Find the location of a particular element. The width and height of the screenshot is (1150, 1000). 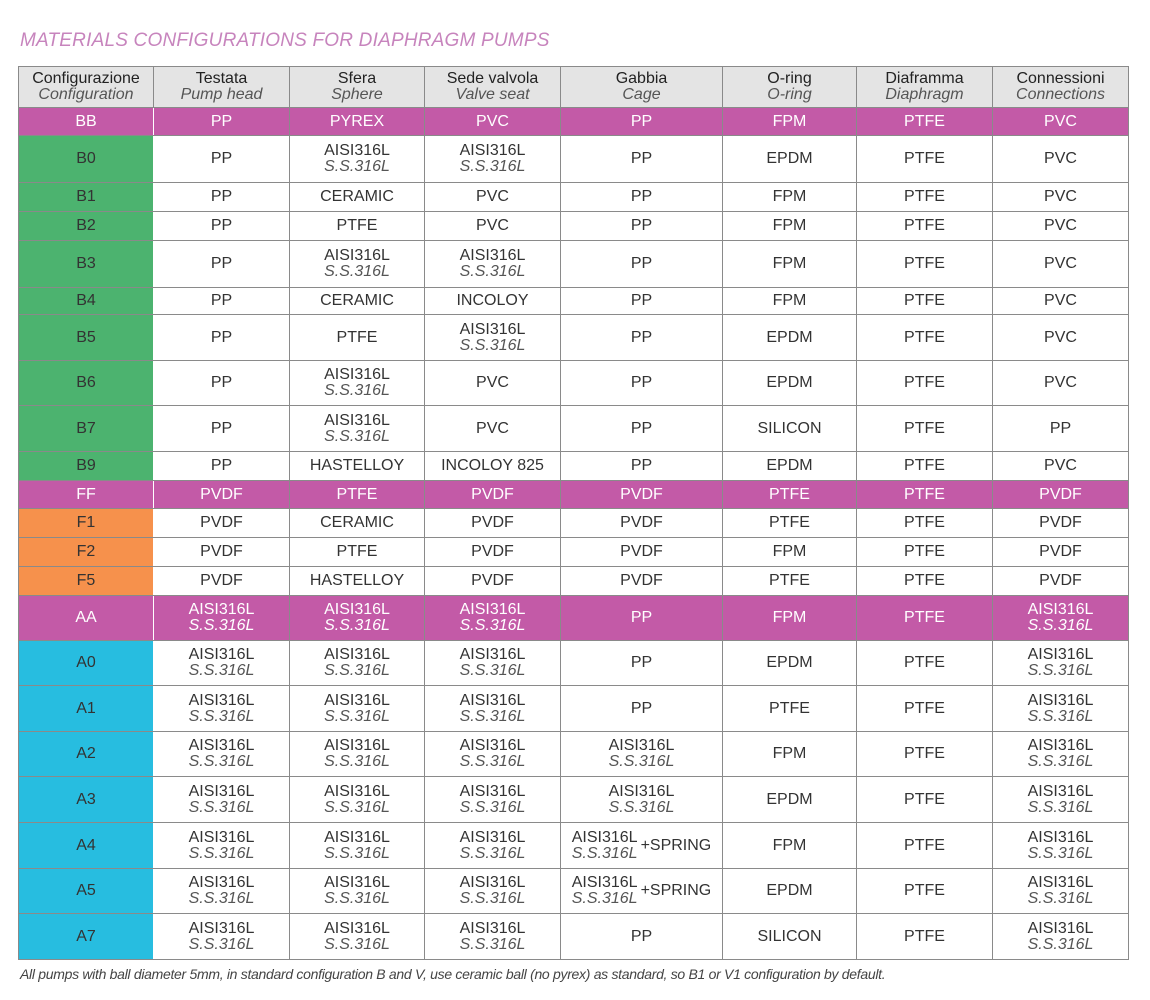

configuration-code: A2 is located at coordinates (86, 754).